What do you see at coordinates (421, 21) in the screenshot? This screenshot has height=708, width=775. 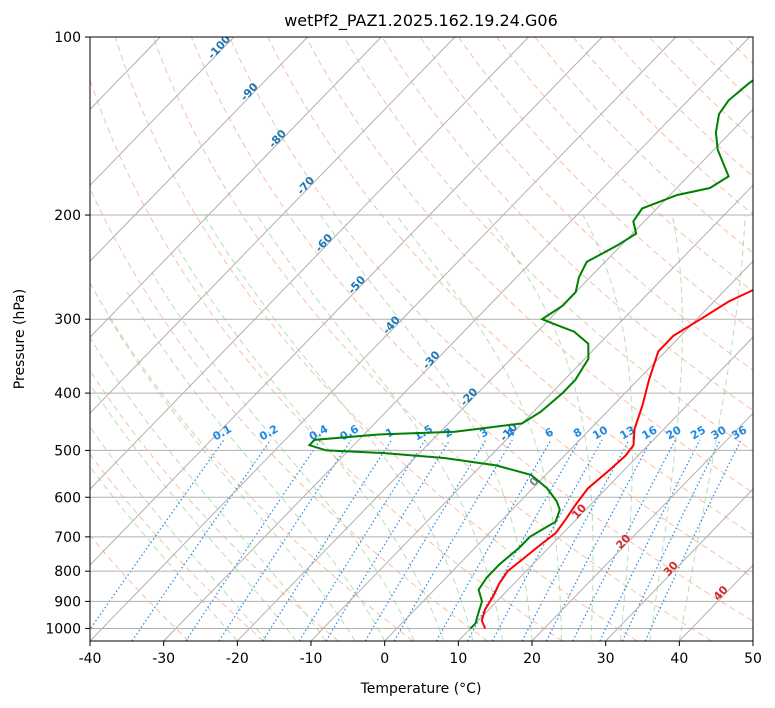 I see `chart-title: wetPf2_PAZ1.2025.162.19.24.G06` at bounding box center [421, 21].